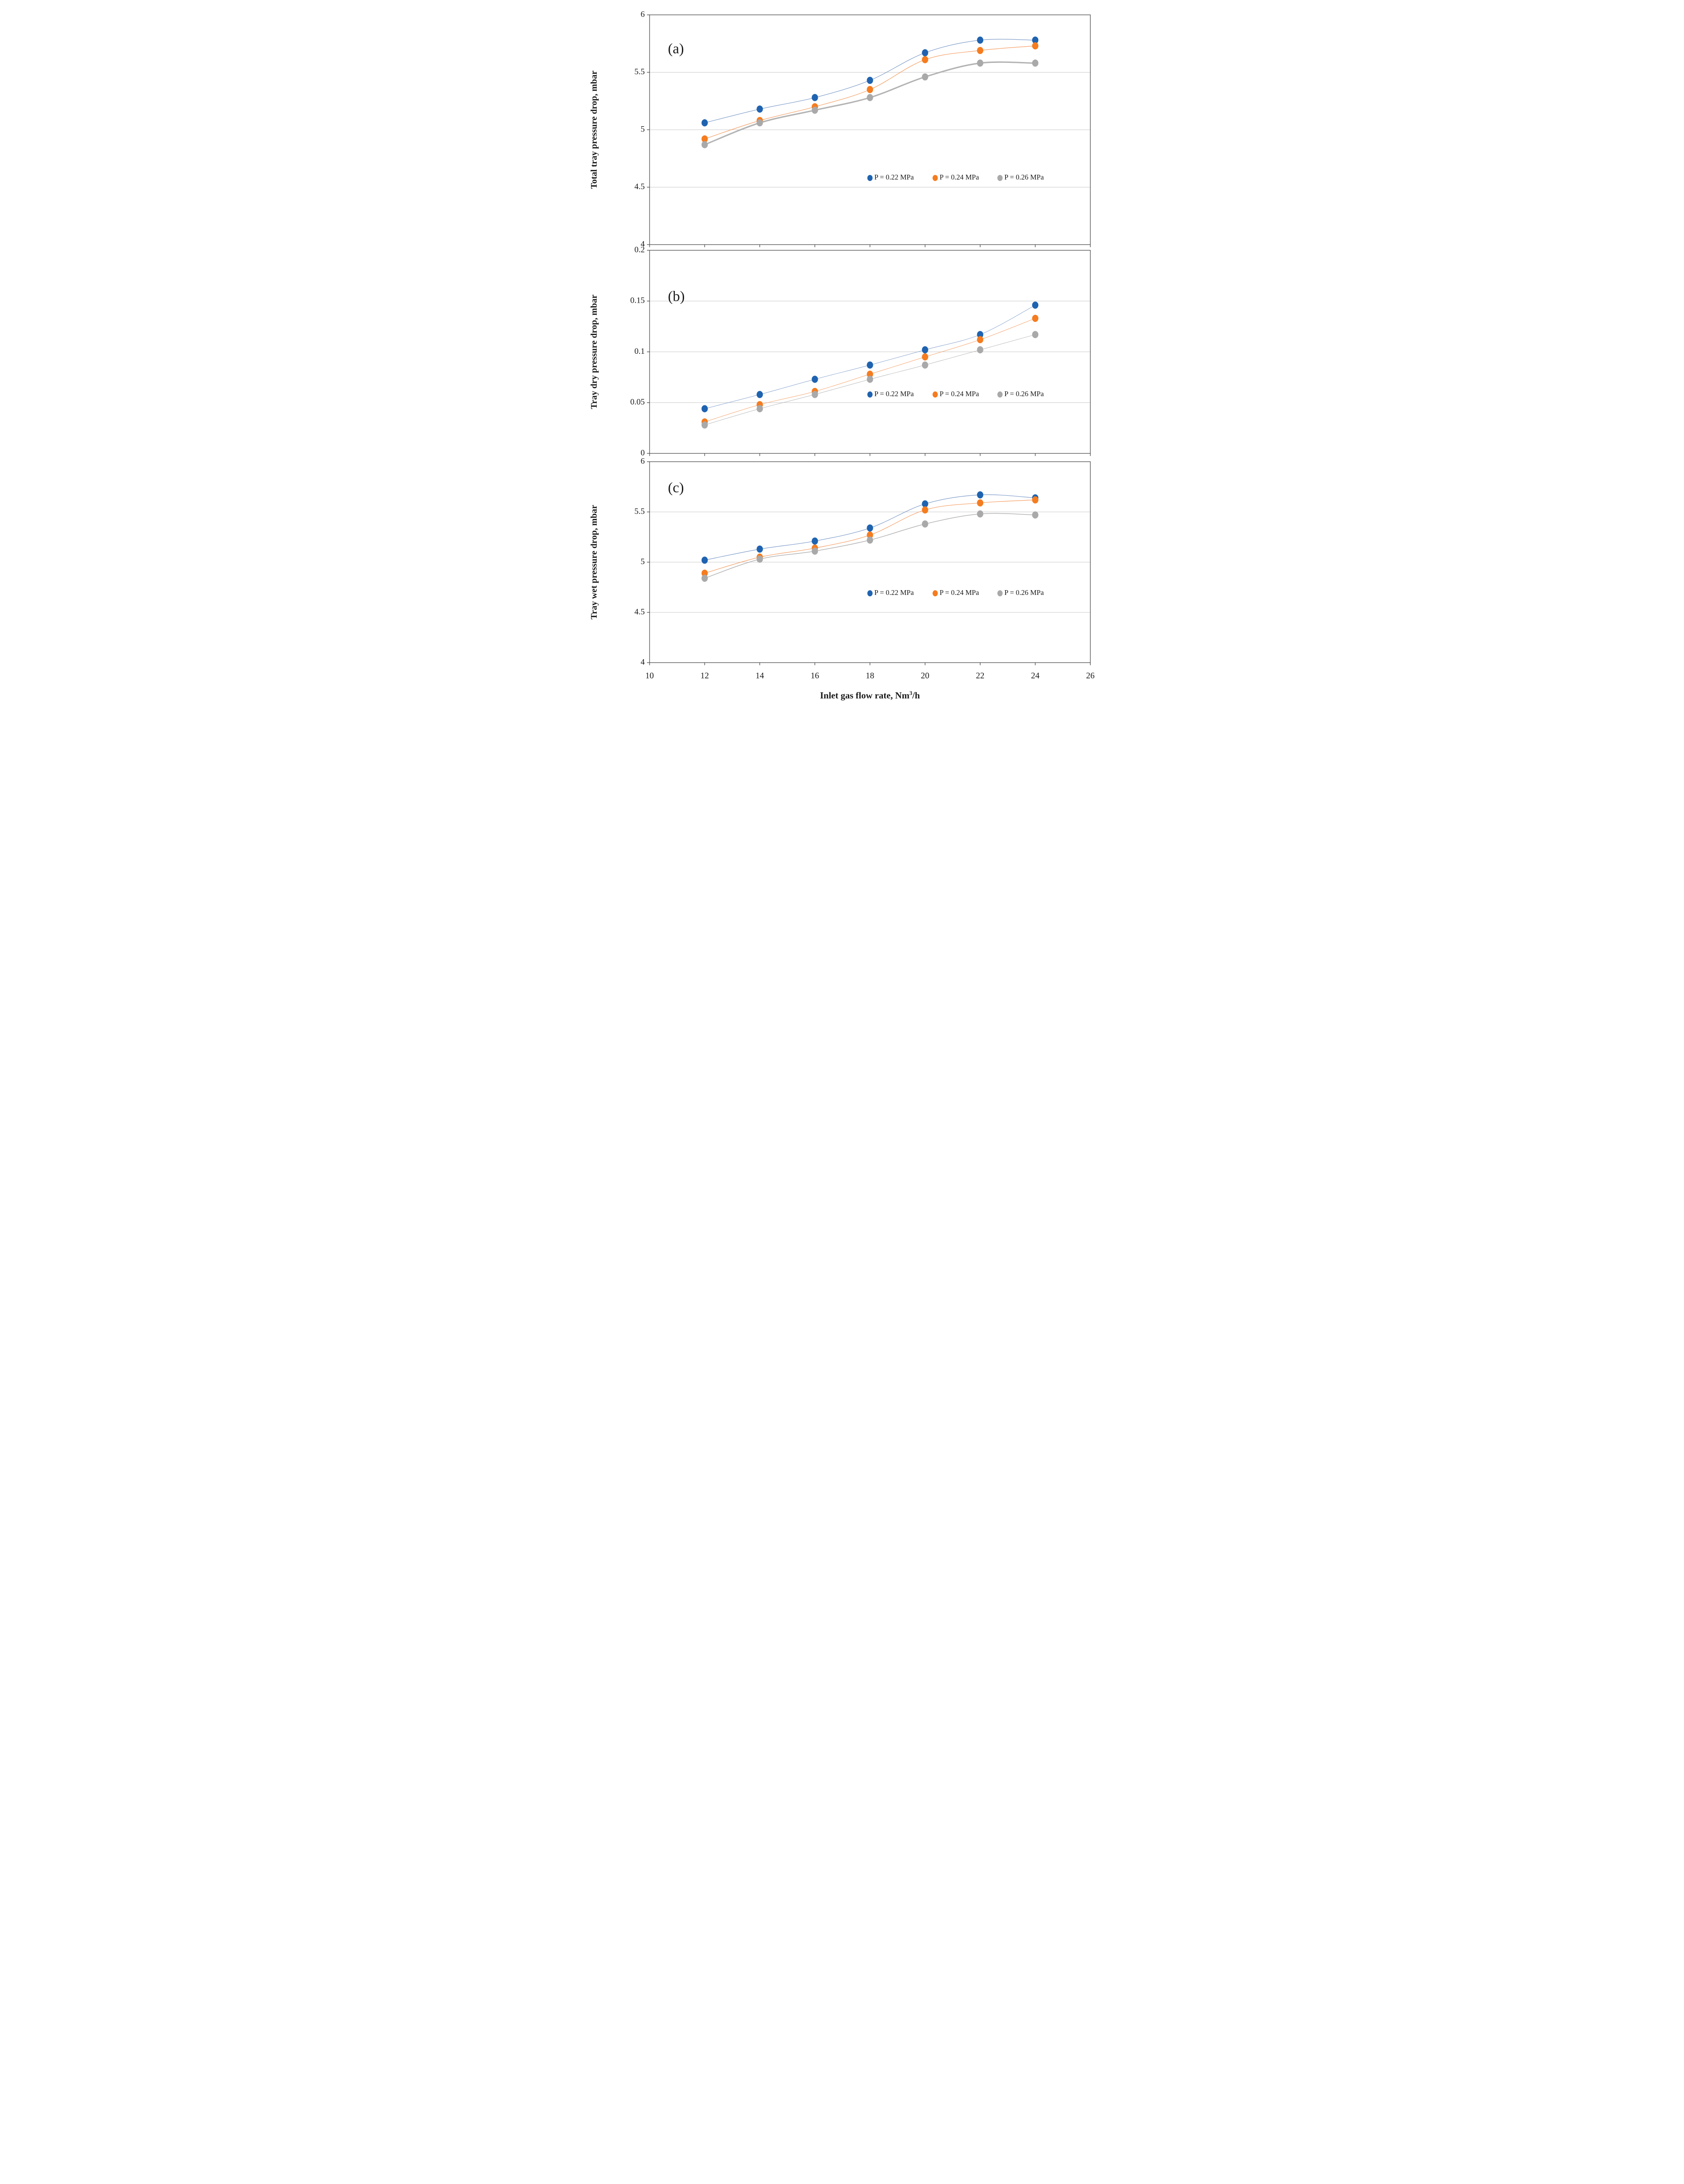 Image resolution: width=1684 pixels, height=2184 pixels. What do you see at coordinates (925, 676) in the screenshot?
I see `x-tick-label: 20` at bounding box center [925, 676].